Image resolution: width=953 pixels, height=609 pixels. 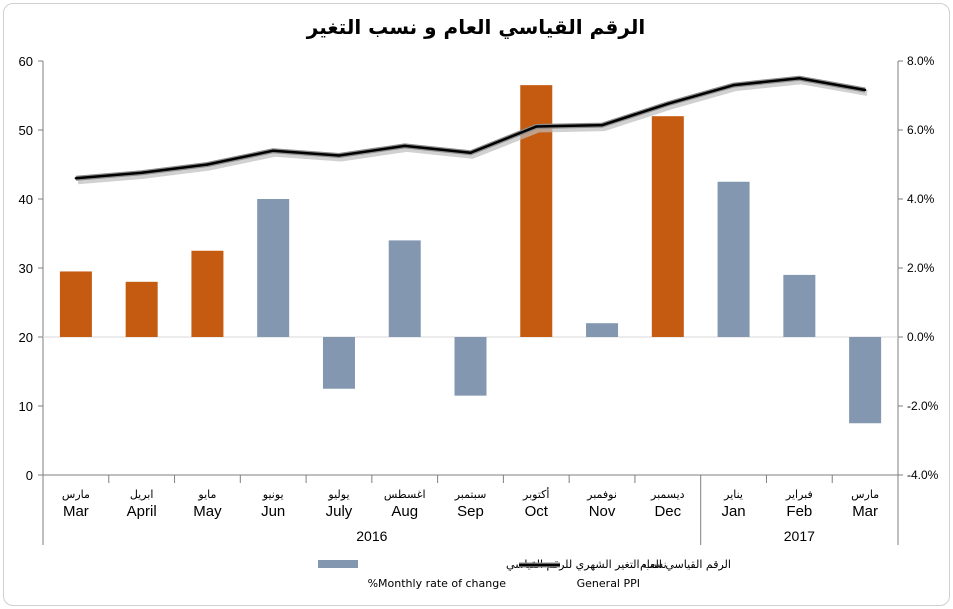 I want to click on right-tick-label: -2.0%, so click(x=923, y=406).